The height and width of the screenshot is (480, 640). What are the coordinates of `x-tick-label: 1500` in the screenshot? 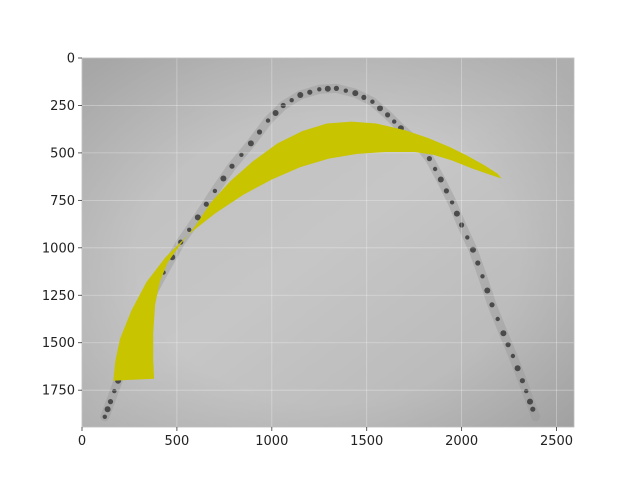 It's located at (366, 441).